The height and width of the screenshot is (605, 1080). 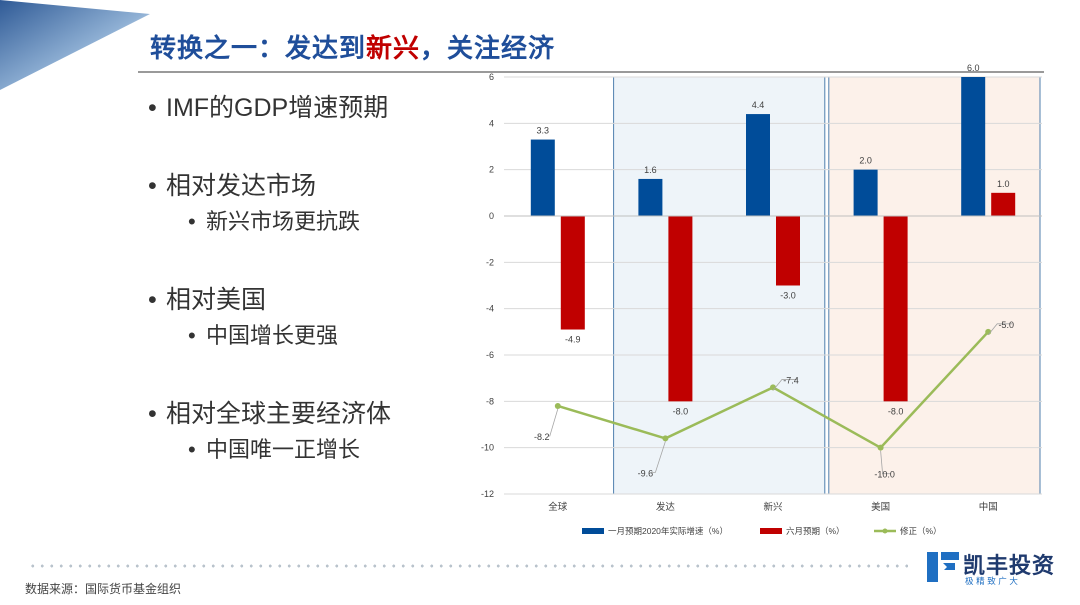 I want to click on data-label-jun: -4.9, so click(x=573, y=340).